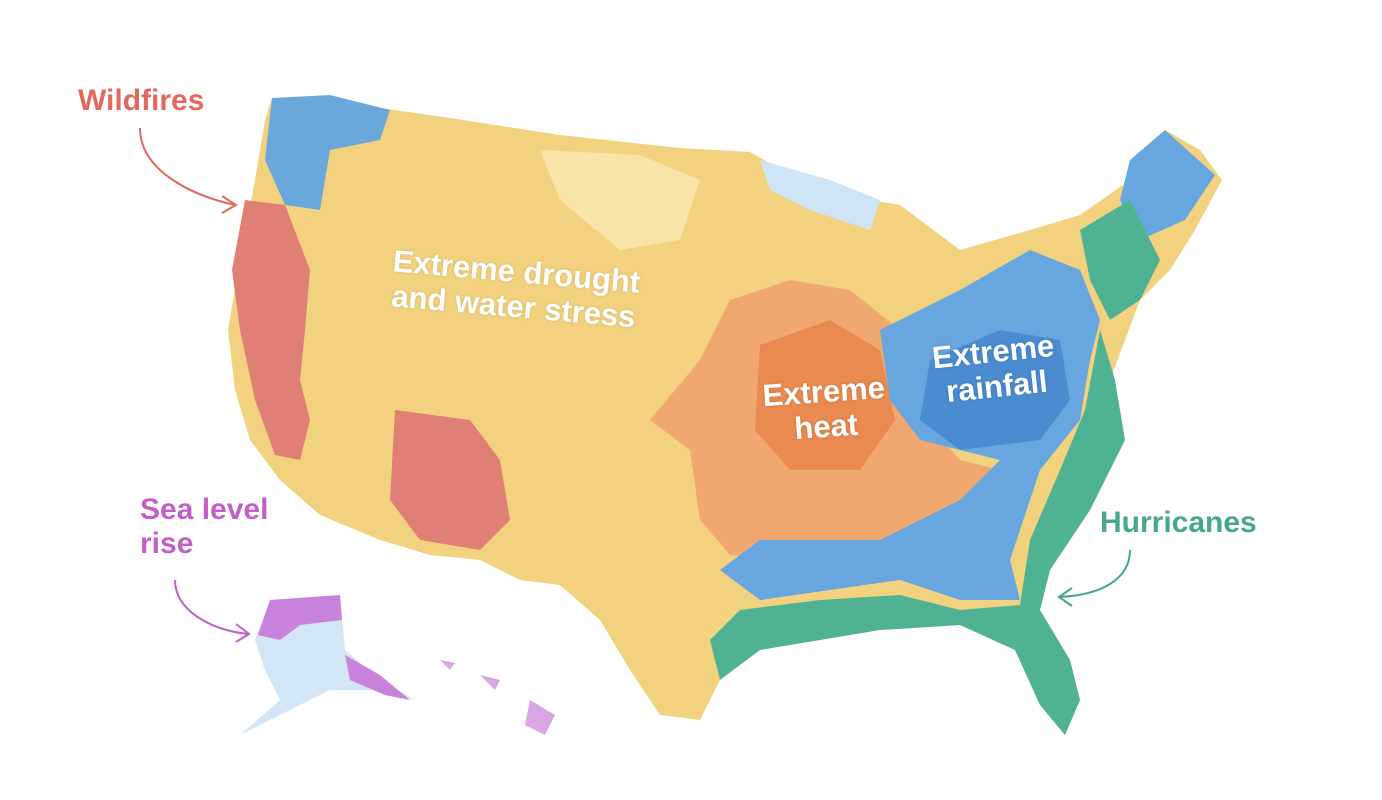 This screenshot has width=1382, height=800. I want to click on alaska-se, so click(377, 677).